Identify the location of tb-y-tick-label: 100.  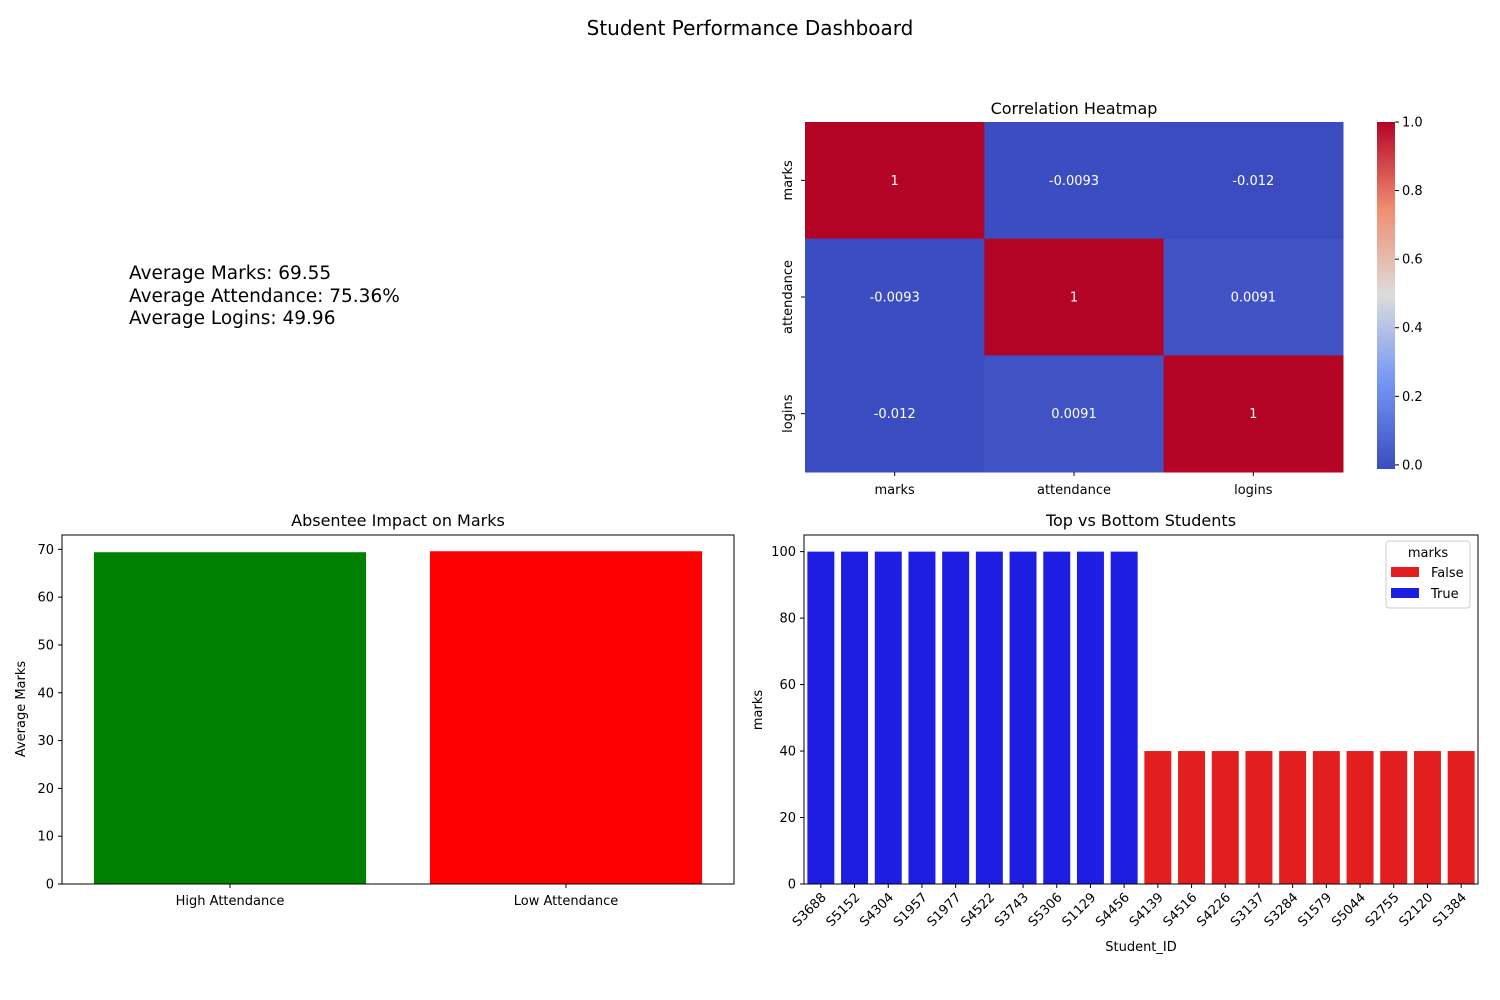
(783, 552).